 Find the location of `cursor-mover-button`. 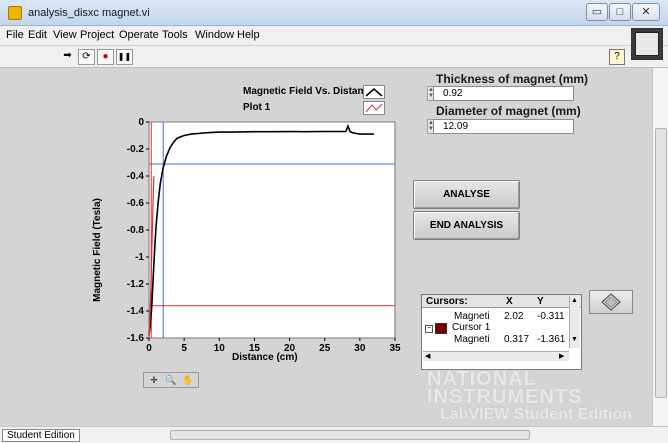

cursor-mover-button is located at coordinates (611, 302).